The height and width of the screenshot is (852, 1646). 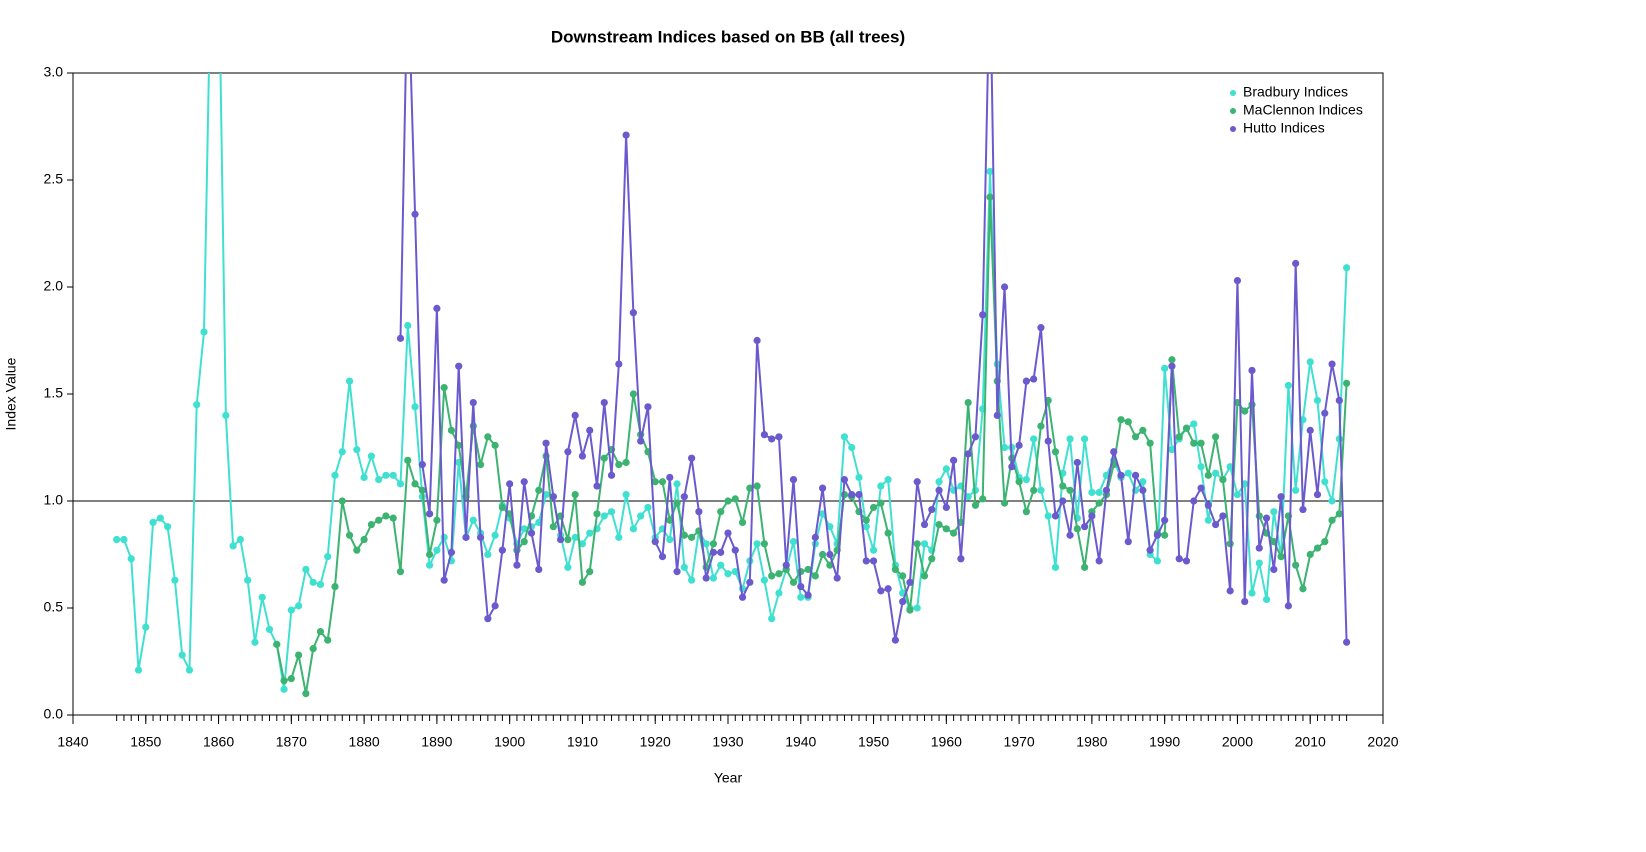 What do you see at coordinates (54, 607) in the screenshot?
I see `y-tick-label: 0.5` at bounding box center [54, 607].